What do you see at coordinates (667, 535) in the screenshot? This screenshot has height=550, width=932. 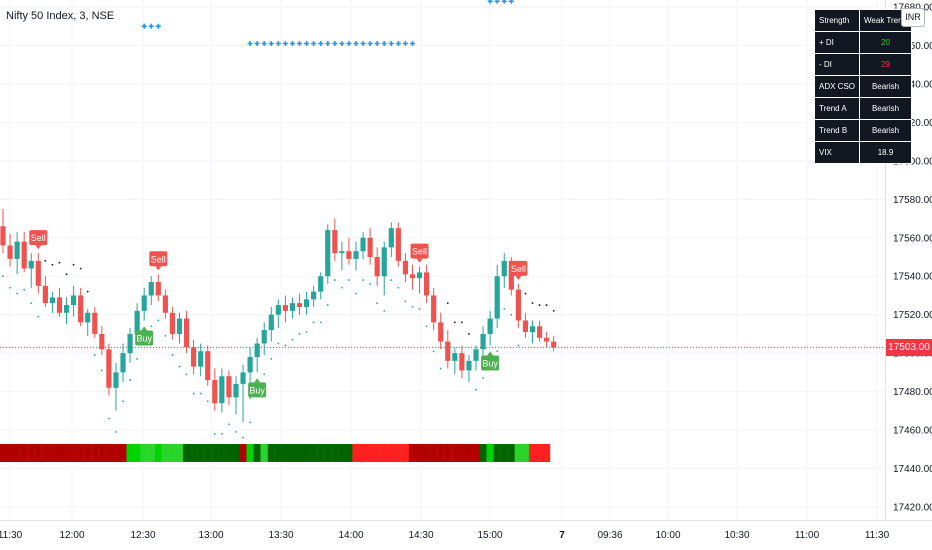 I see `x-tick-label: 10:00` at bounding box center [667, 535].